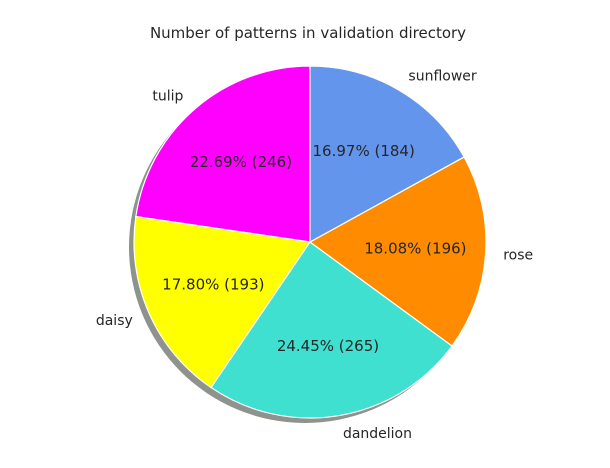 The height and width of the screenshot is (468, 610). What do you see at coordinates (167, 97) in the screenshot?
I see `category-label-tulip: tulip` at bounding box center [167, 97].